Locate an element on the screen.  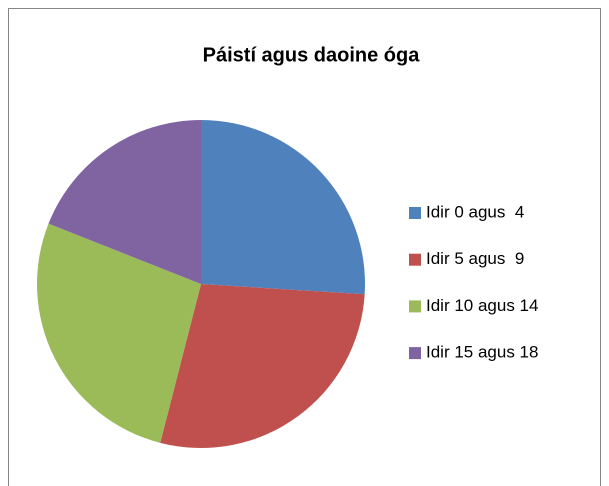
legend-label: Idir 15 agus 18 is located at coordinates (482, 352).